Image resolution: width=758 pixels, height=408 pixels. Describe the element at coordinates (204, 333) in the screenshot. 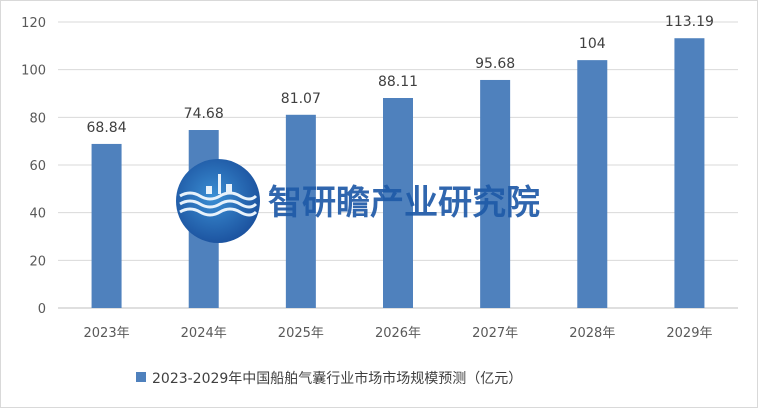

I see `x-tick-label: 2024年` at that location.